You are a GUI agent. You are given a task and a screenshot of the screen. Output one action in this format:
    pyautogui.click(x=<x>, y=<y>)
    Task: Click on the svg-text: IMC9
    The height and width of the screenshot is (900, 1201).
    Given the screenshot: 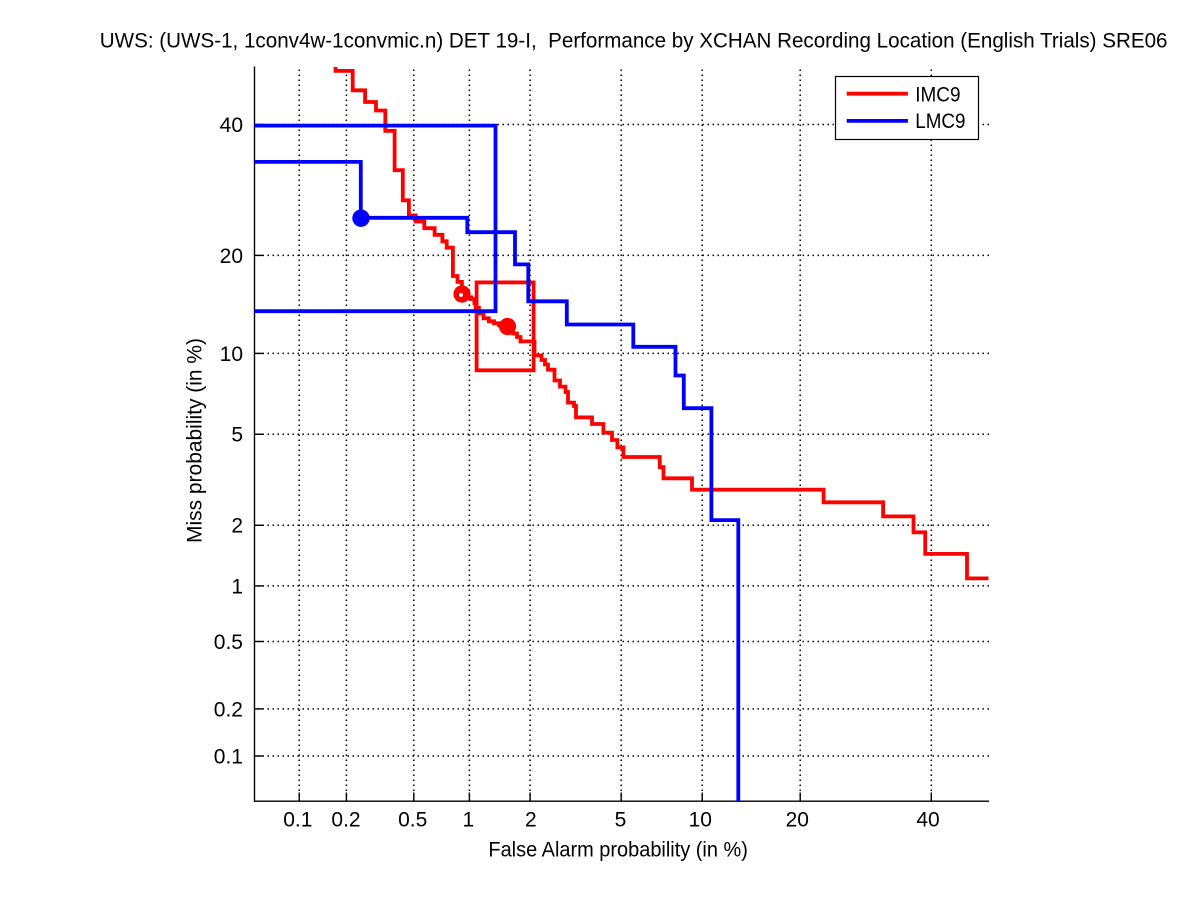 What is the action you would take?
    pyautogui.click(x=937, y=94)
    